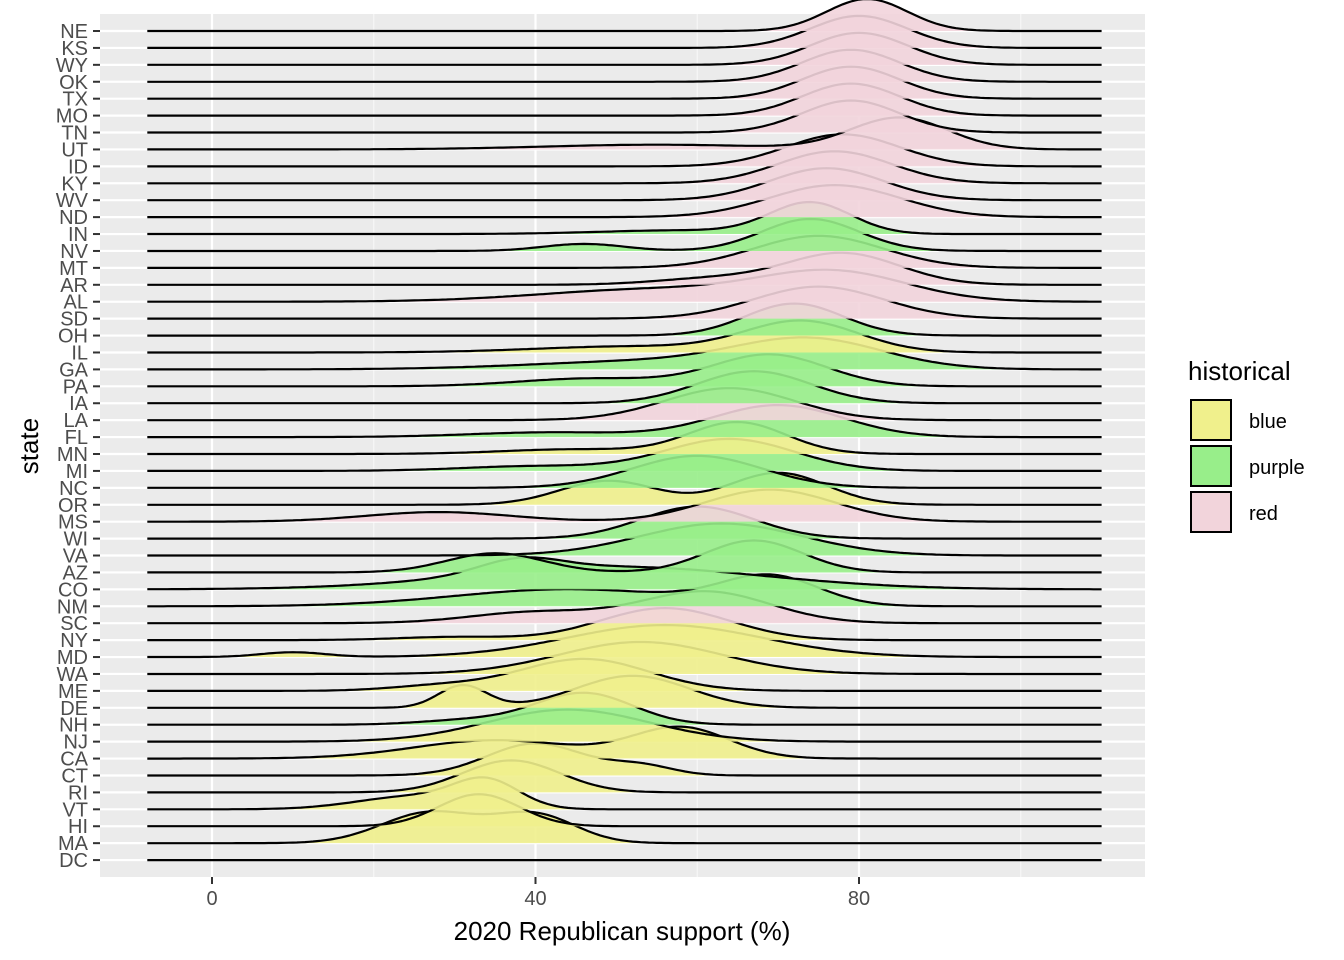  Describe the element at coordinates (75, 100) in the screenshot. I see `y-tick-label-tx: TX` at that location.